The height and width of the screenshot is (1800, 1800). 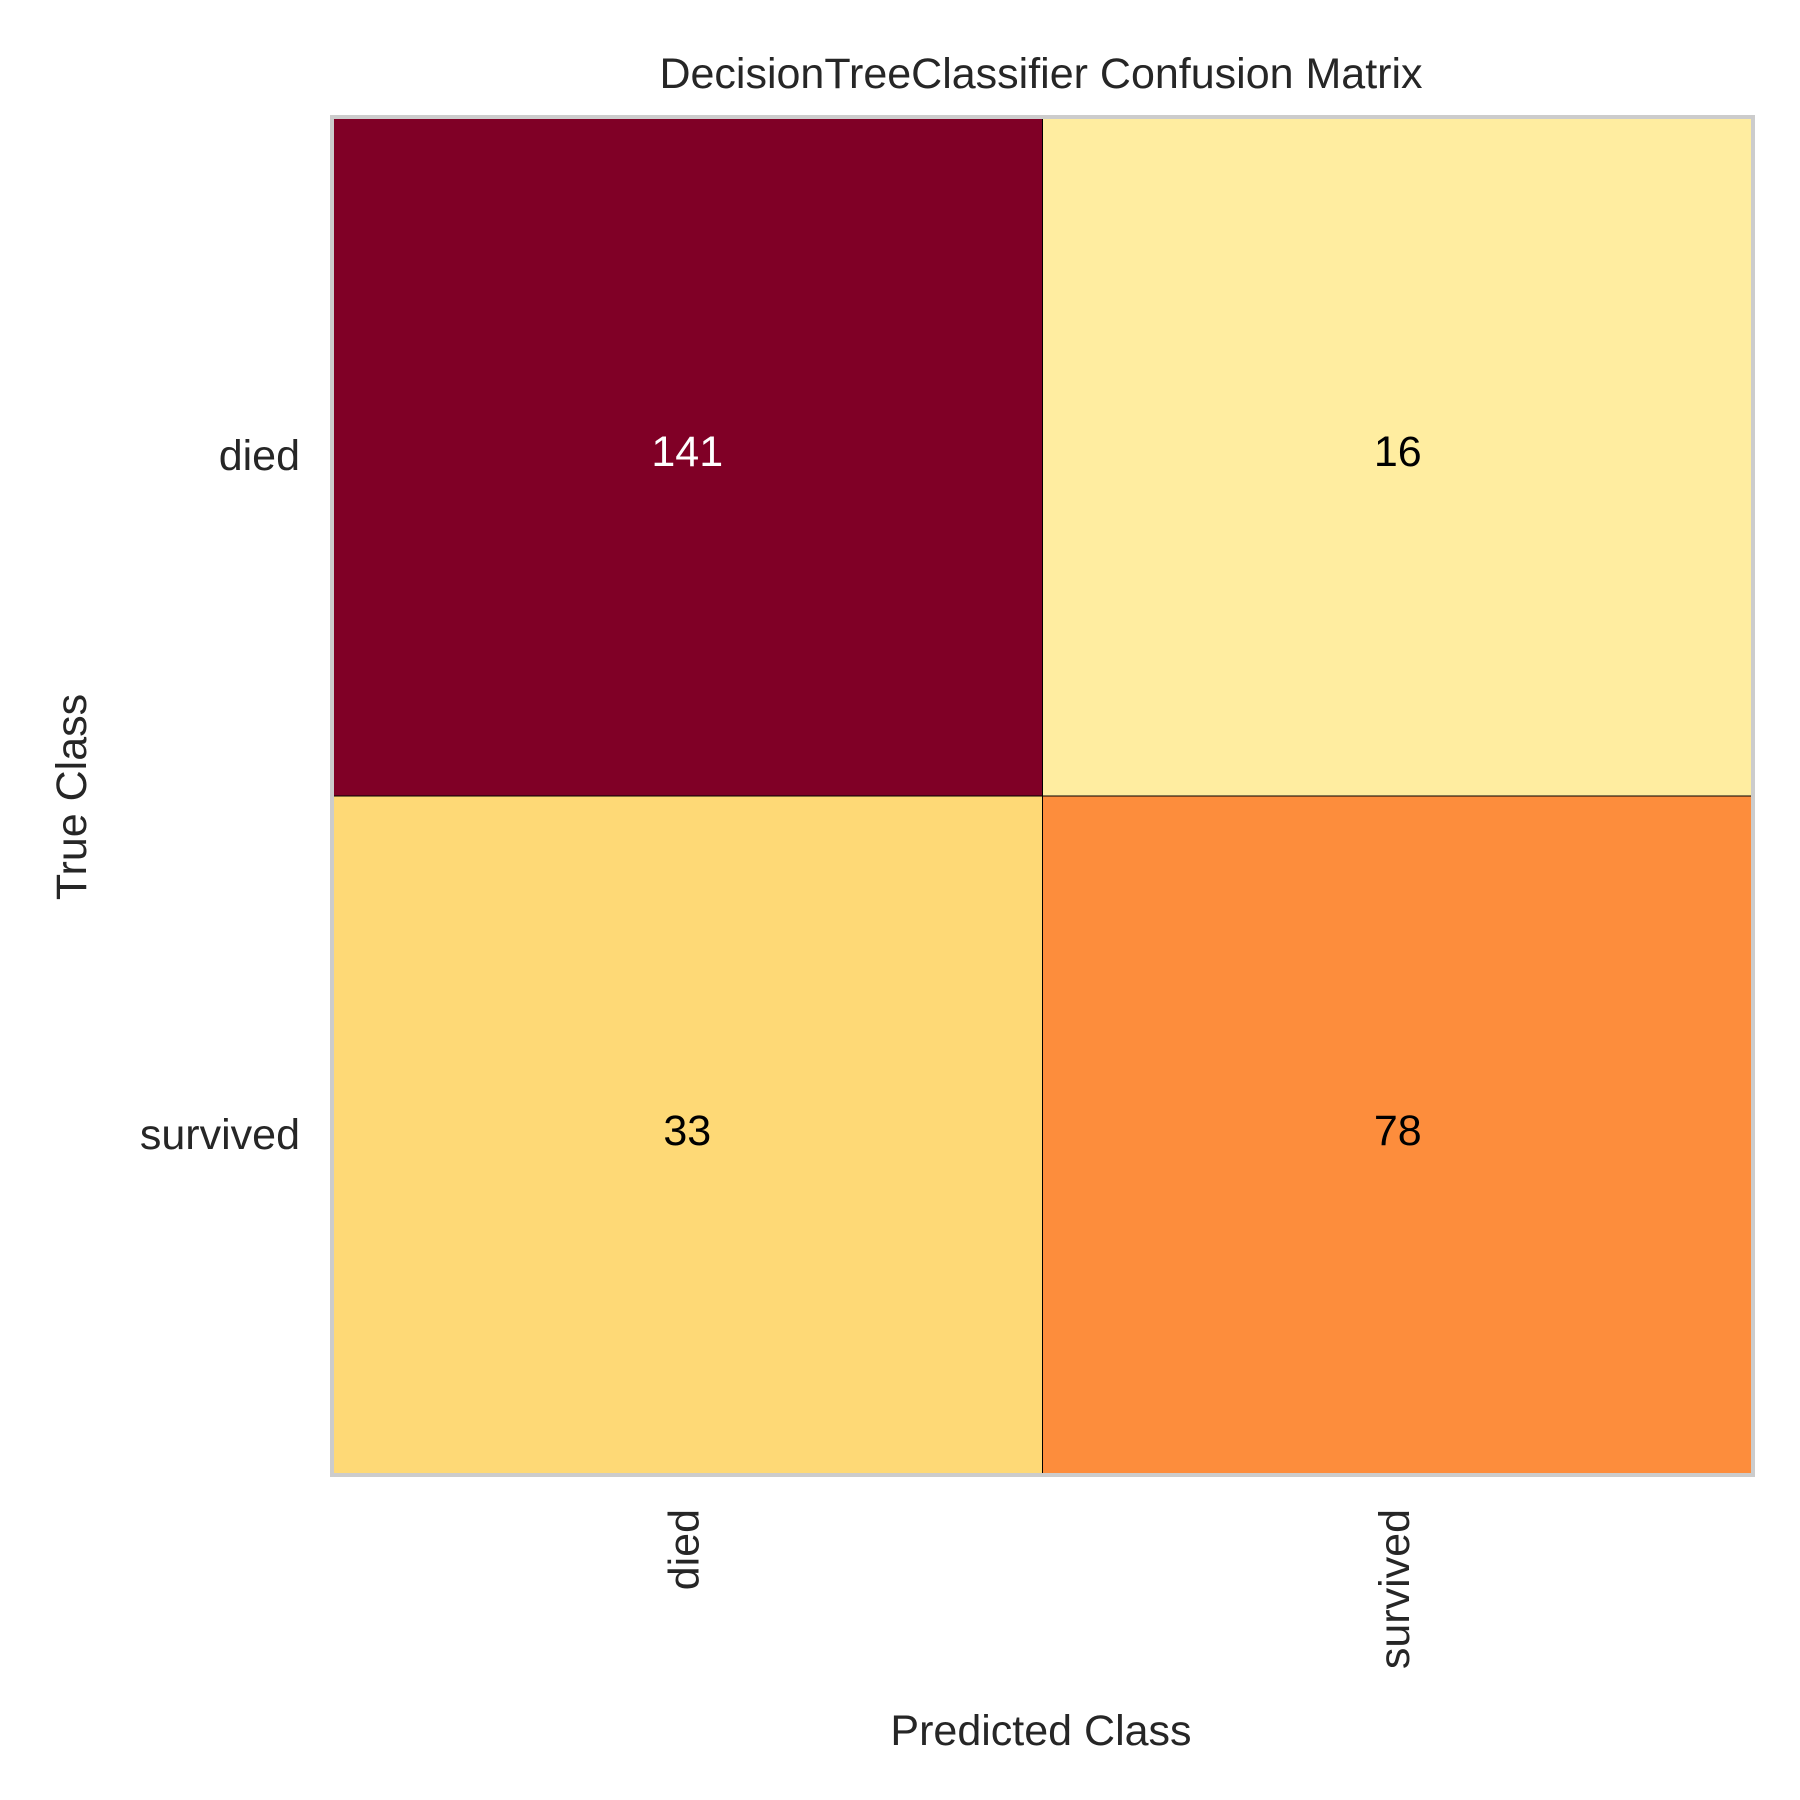 I want to click on cell-value-died-survived: 16, so click(x=1398, y=452).